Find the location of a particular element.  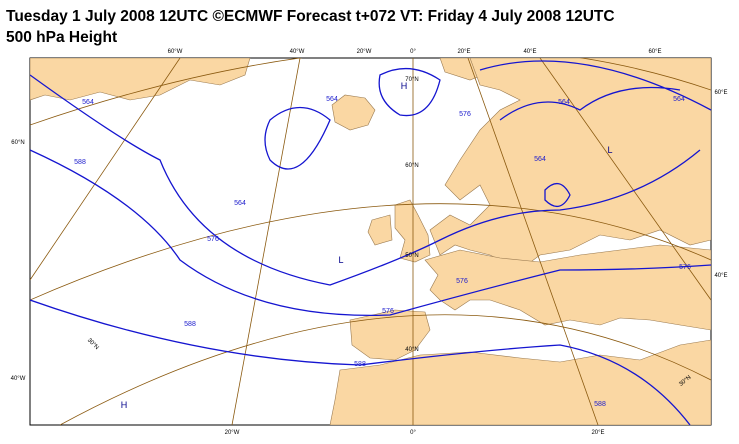

africa is located at coordinates (520, 382).